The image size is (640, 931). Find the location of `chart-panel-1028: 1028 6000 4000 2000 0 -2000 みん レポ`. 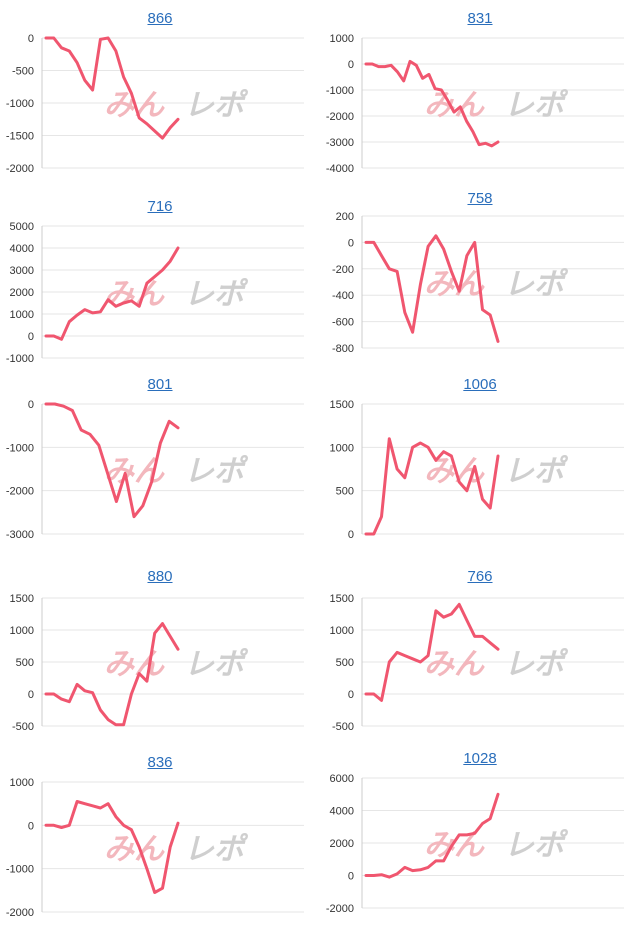

chart-panel-1028: 1028 6000 4000 2000 0 -2000 みん レポ is located at coordinates (480, 838).